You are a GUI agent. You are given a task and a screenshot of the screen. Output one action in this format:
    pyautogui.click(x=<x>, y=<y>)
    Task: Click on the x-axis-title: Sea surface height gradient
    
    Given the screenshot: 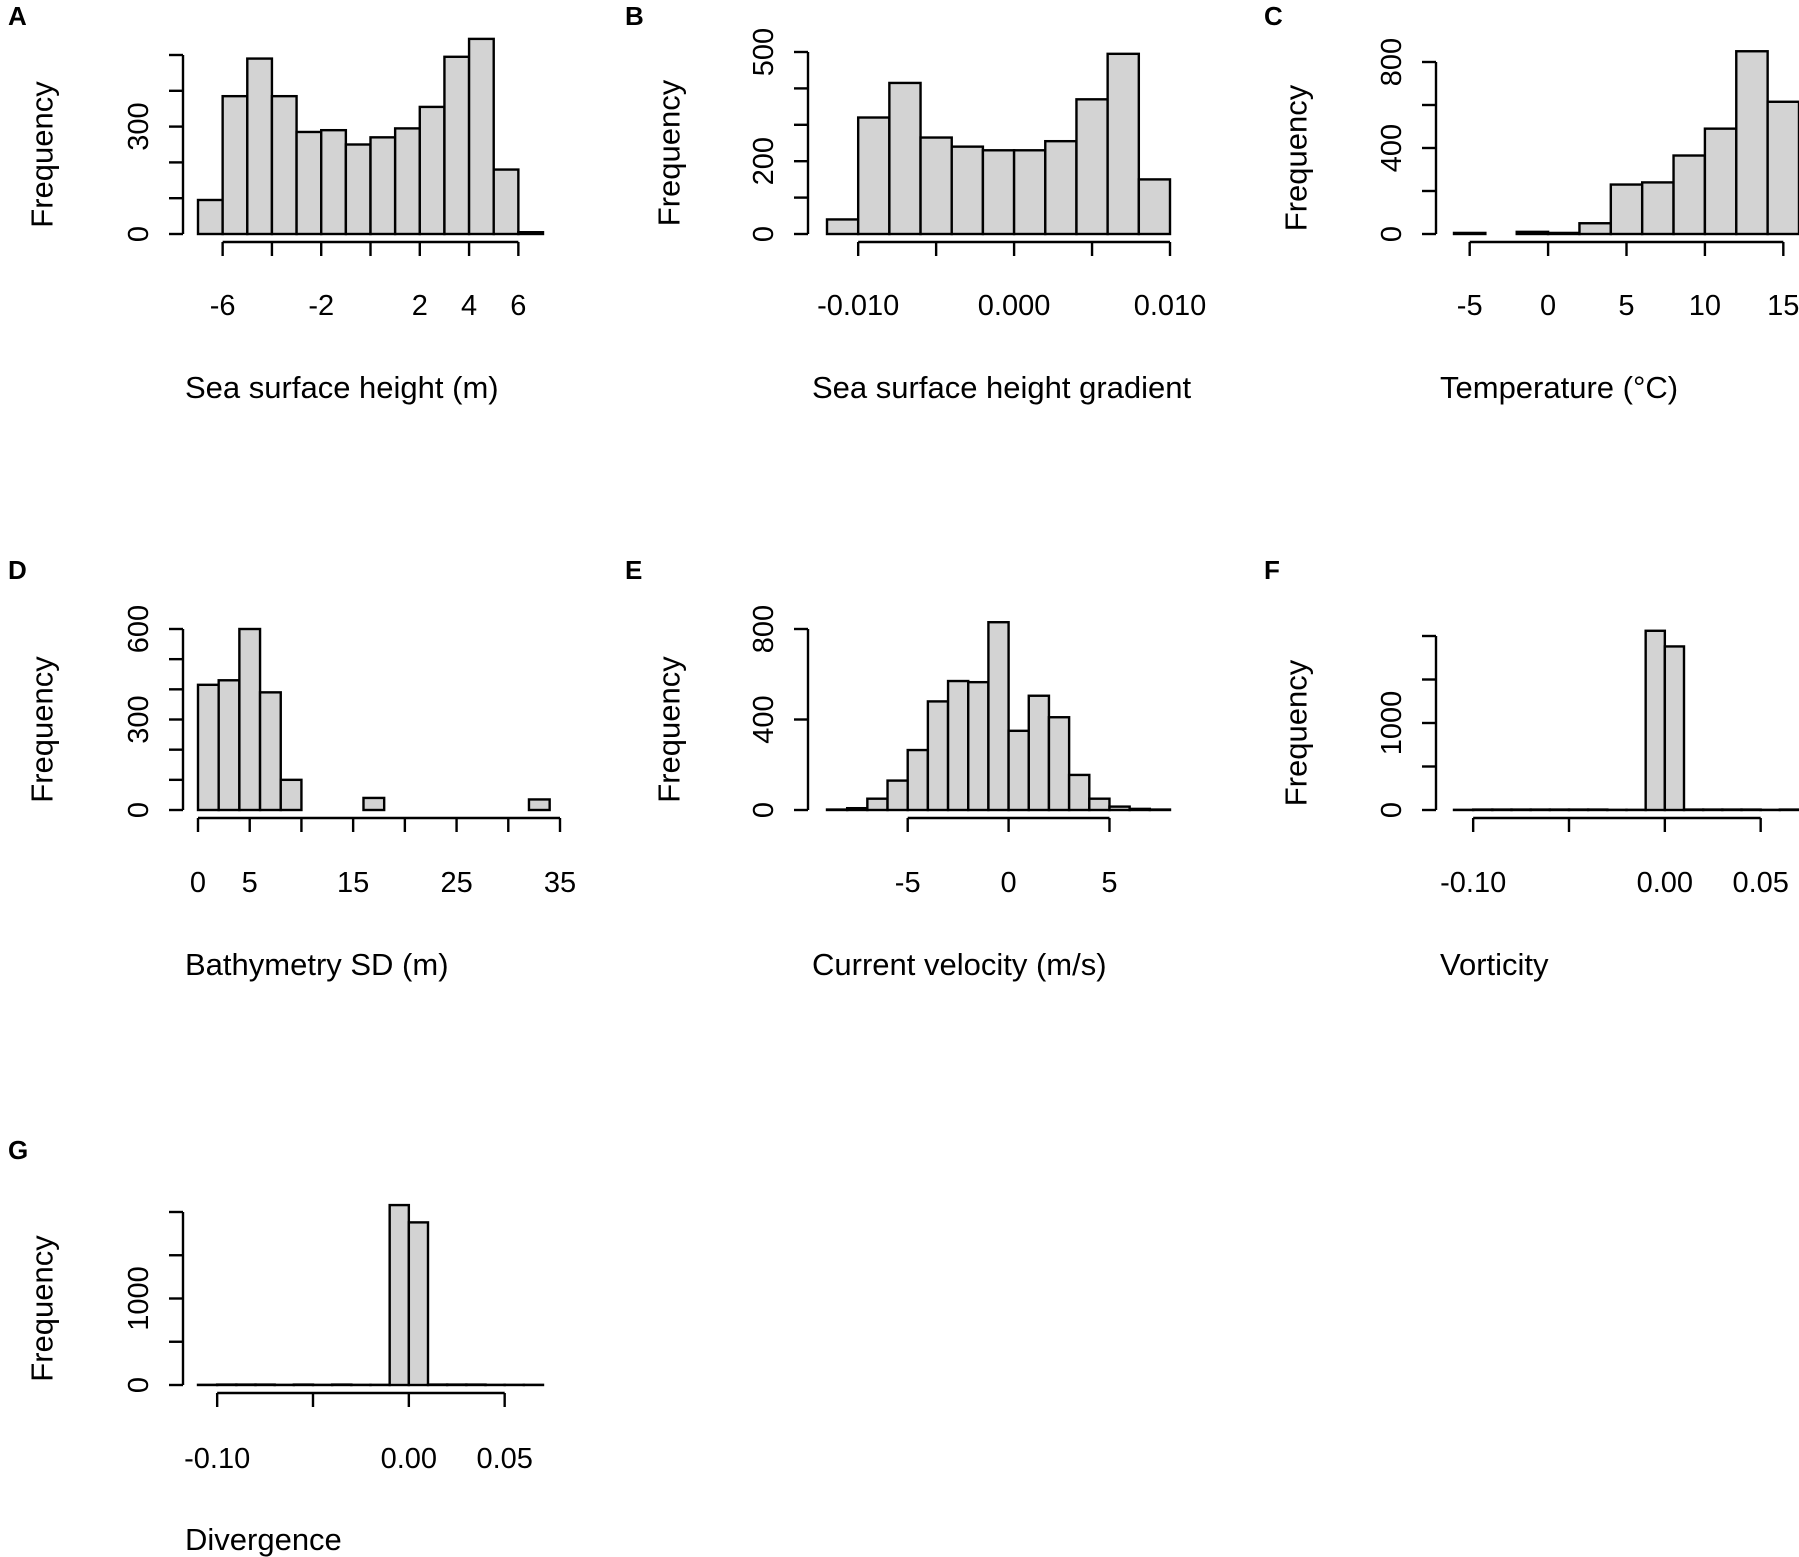 What is the action you would take?
    pyautogui.click(x=1002, y=387)
    